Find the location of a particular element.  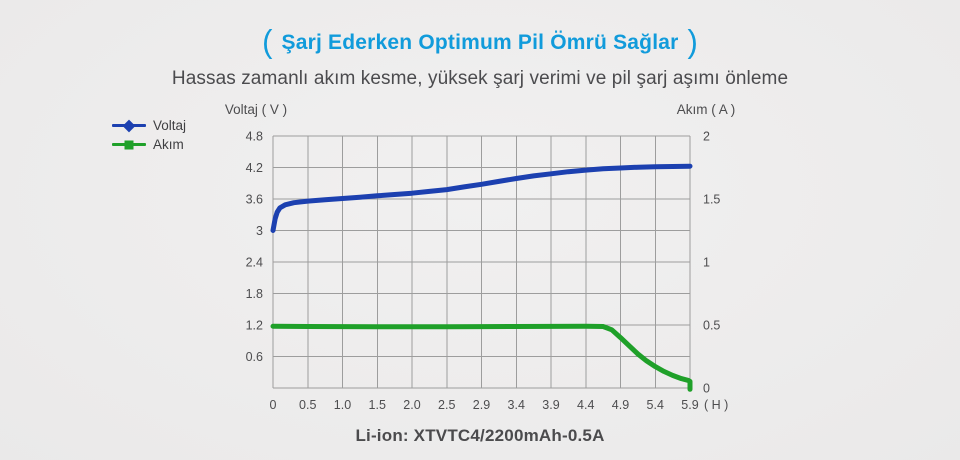

left-axis-tick-label: 4.8 is located at coordinates (254, 137).